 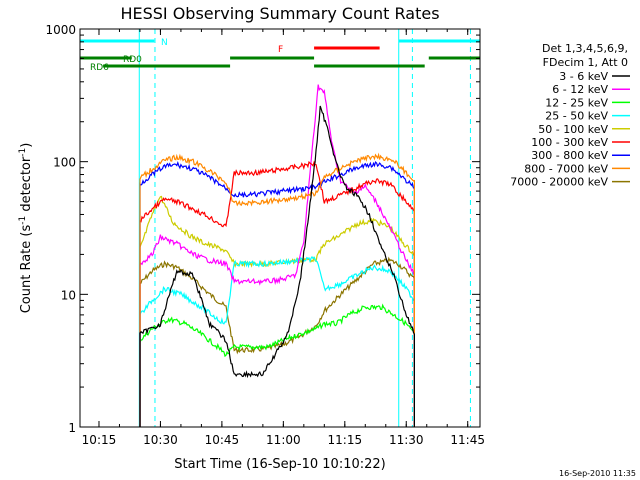 What do you see at coordinates (64, 163) in the screenshot?
I see `y-tick-label: 100` at bounding box center [64, 163].